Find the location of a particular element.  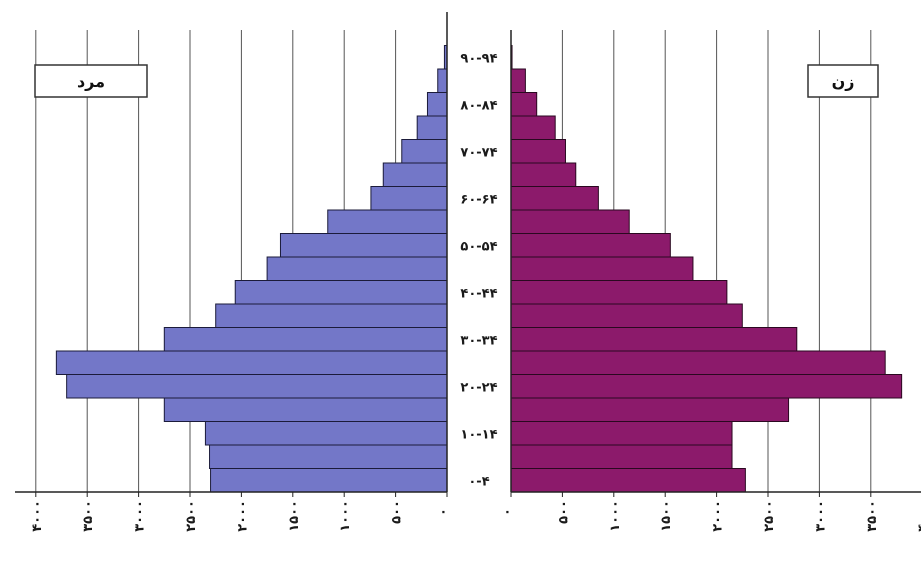

male-label: مرد is located at coordinates (91, 81).